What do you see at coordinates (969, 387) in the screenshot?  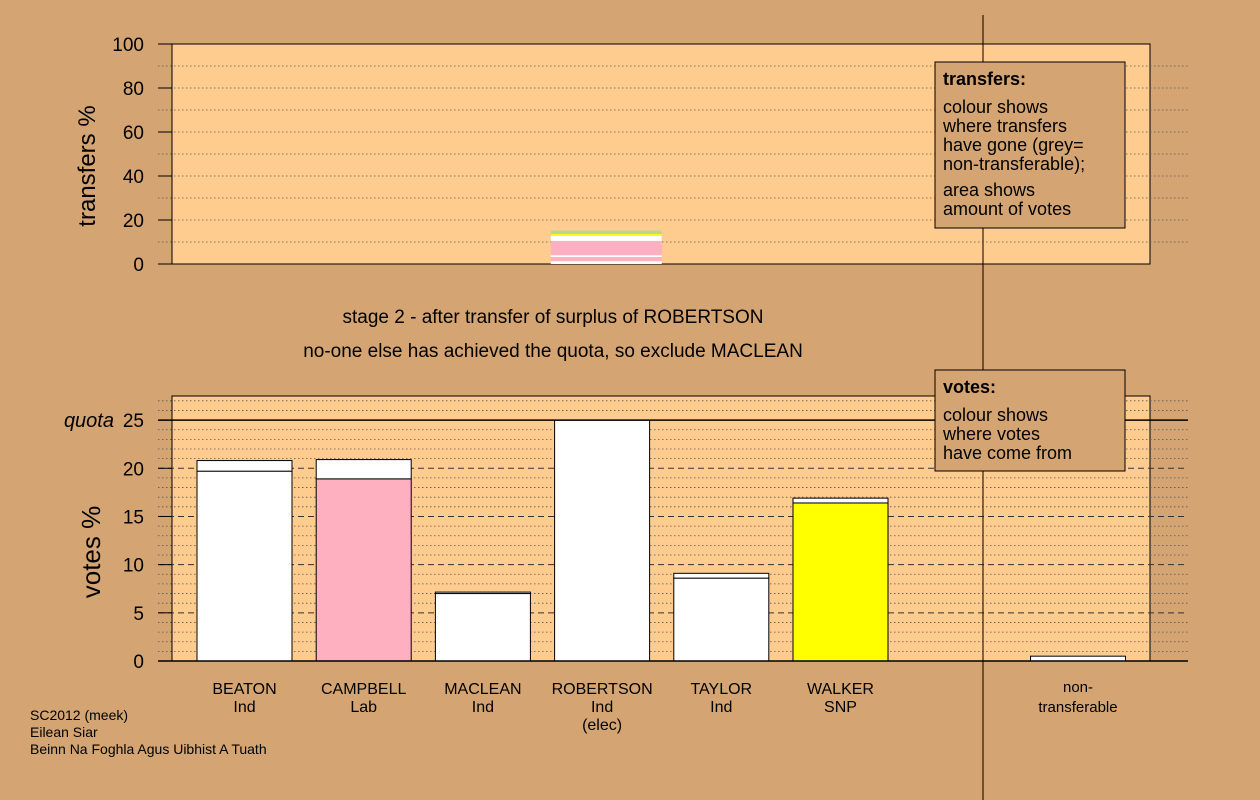 I see `votes-legend-title: votes:` at bounding box center [969, 387].